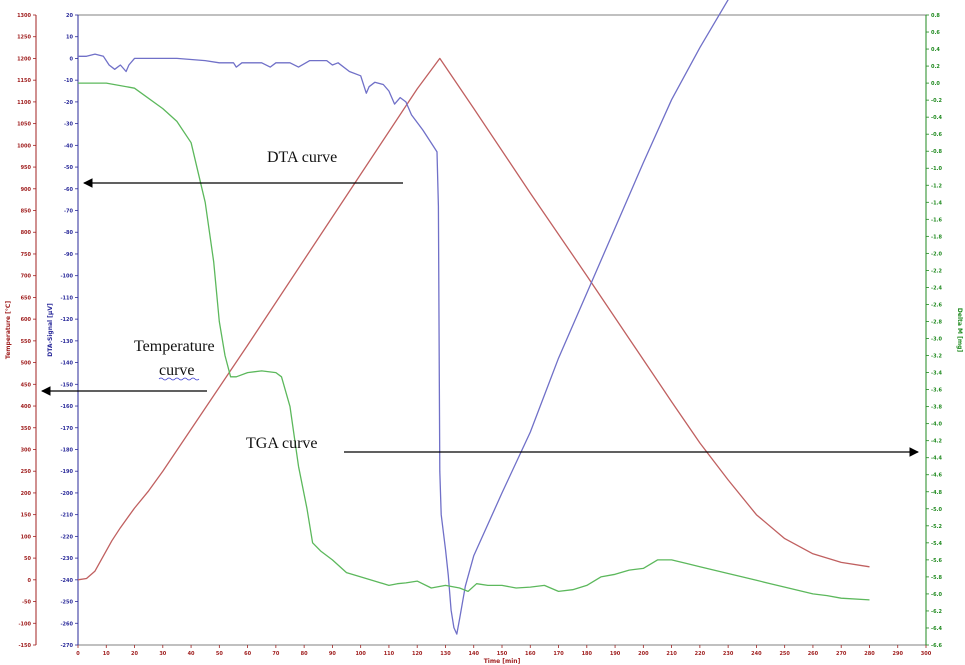 This screenshot has height=665, width=965. I want to click on time-axis-tick-label: 30, so click(162, 654).